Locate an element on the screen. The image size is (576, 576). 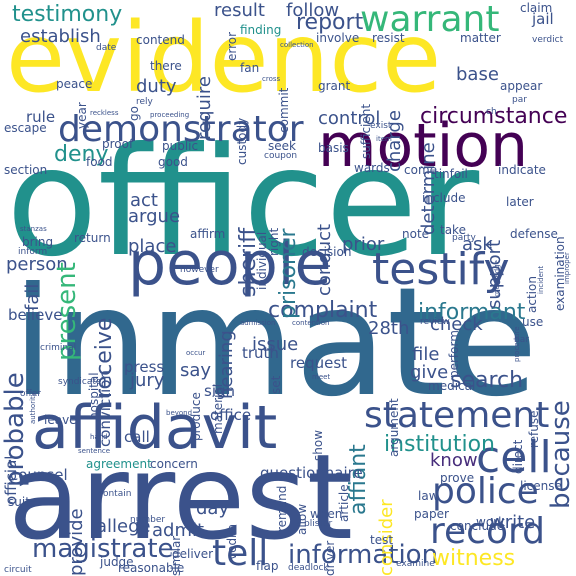
word-prior: prior is located at coordinates (363, 244).